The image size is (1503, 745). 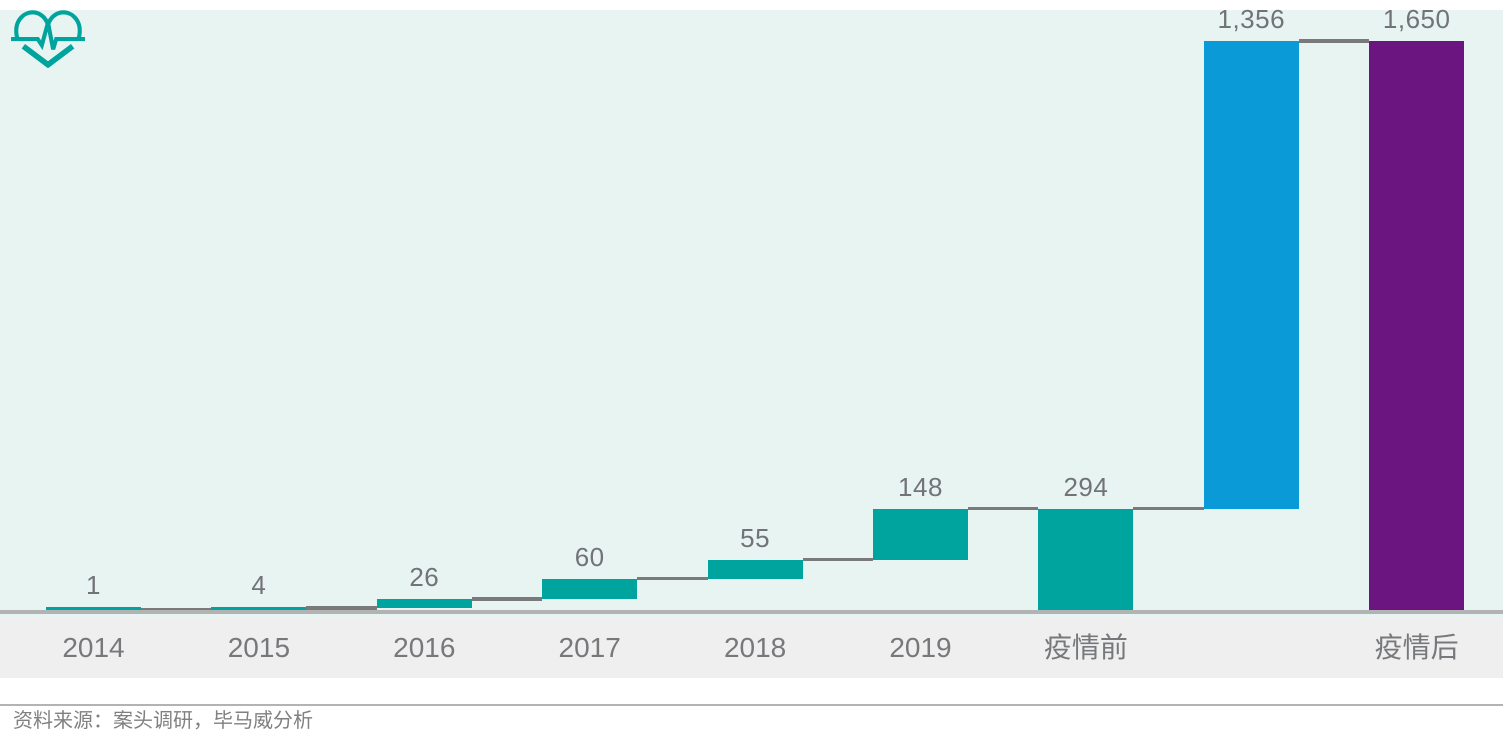 I want to click on bar-value-label: 1,356, so click(x=1251, y=19).